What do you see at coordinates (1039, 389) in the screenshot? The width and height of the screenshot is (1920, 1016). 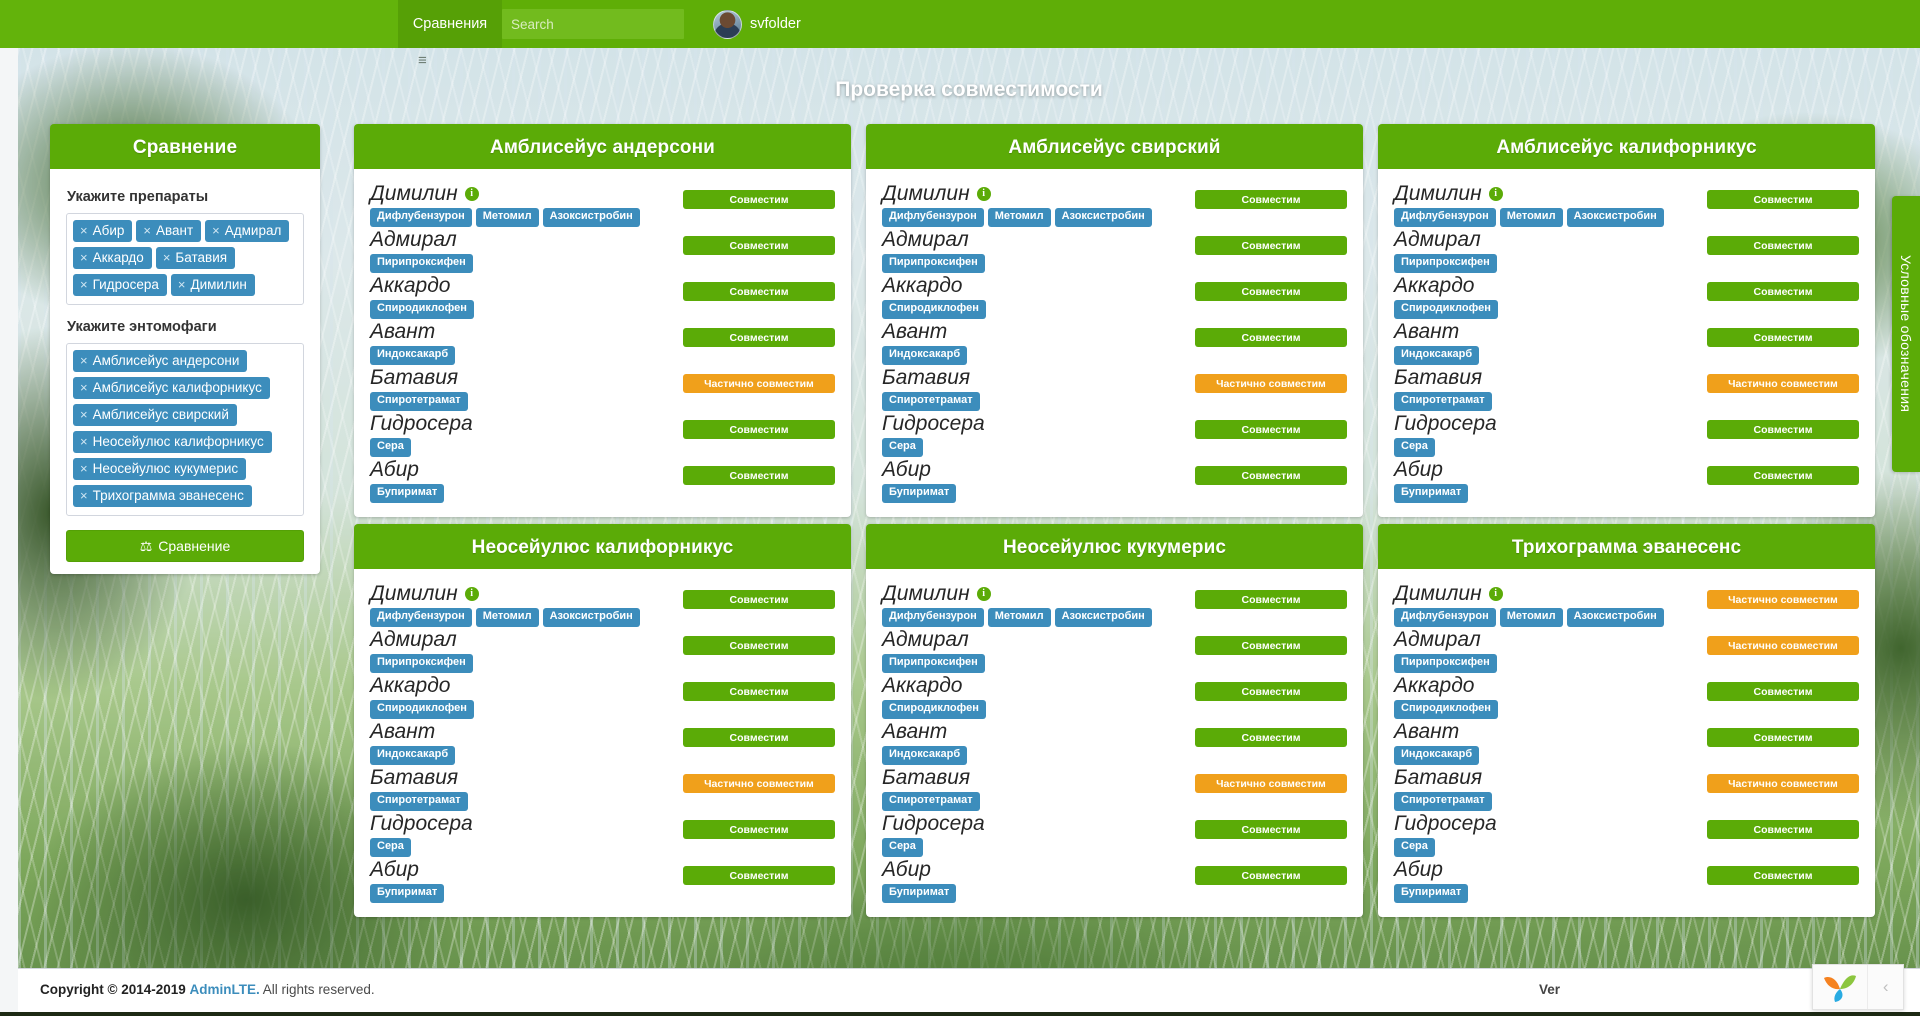 I see `drug-block: Батавия Спиротетрамат` at bounding box center [1039, 389].